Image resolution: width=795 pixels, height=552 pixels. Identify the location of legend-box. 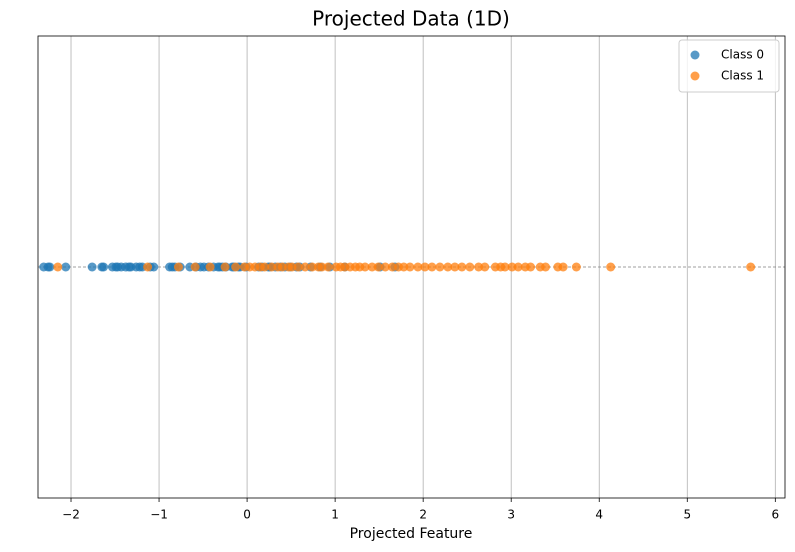
(729, 66).